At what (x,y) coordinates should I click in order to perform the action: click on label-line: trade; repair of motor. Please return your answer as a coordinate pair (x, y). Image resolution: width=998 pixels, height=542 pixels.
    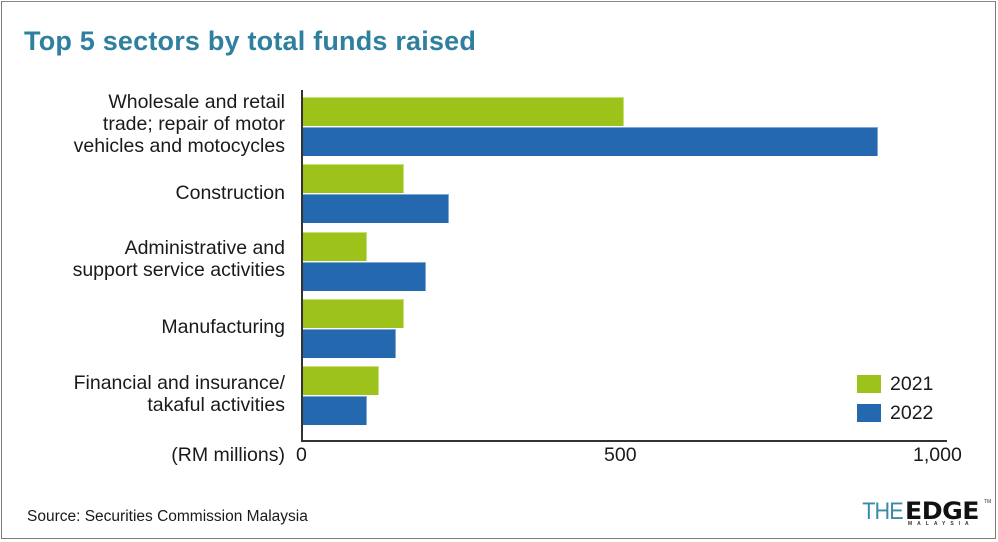
    Looking at the image, I should click on (193, 124).